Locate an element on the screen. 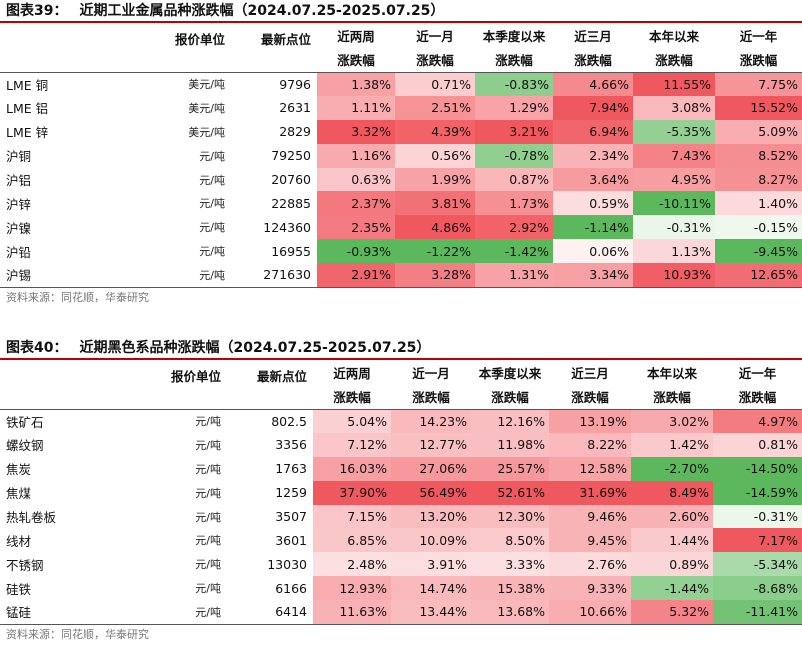 This screenshot has width=802, height=651. change-cell: 2.60% is located at coordinates (672, 516).